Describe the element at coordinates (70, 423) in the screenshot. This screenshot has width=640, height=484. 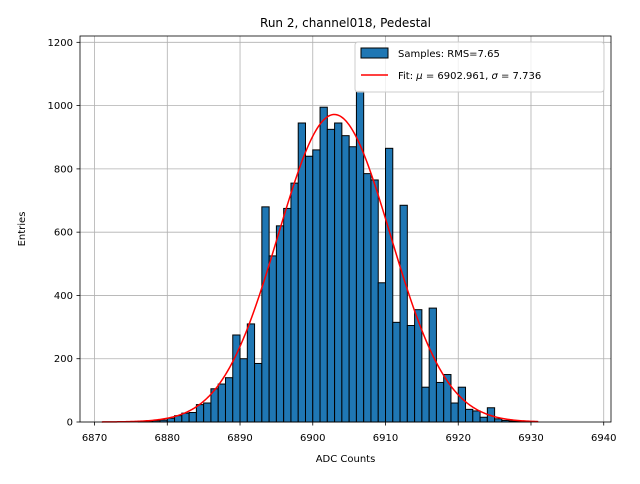
I see `y-tick-label: 0` at that location.